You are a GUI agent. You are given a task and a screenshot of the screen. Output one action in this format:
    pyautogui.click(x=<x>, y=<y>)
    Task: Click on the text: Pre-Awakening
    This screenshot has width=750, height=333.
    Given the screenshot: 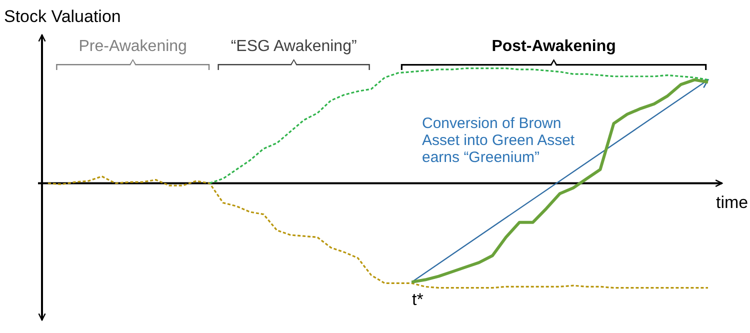 What is the action you would take?
    pyautogui.click(x=132, y=46)
    